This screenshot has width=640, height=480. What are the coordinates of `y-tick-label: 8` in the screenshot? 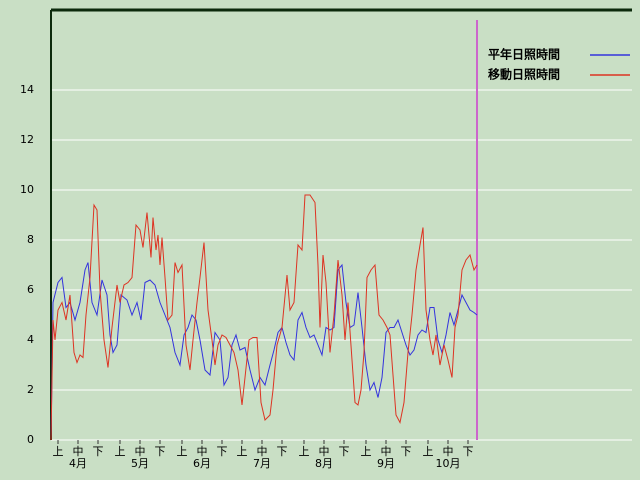 It's located at (30, 239).